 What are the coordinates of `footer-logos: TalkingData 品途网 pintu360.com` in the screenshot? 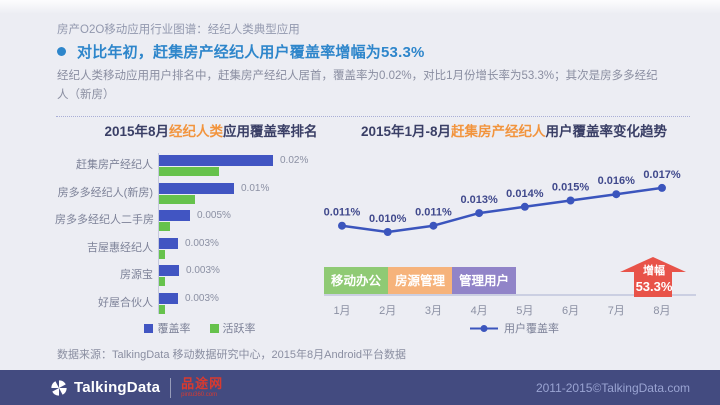 It's located at (136, 387).